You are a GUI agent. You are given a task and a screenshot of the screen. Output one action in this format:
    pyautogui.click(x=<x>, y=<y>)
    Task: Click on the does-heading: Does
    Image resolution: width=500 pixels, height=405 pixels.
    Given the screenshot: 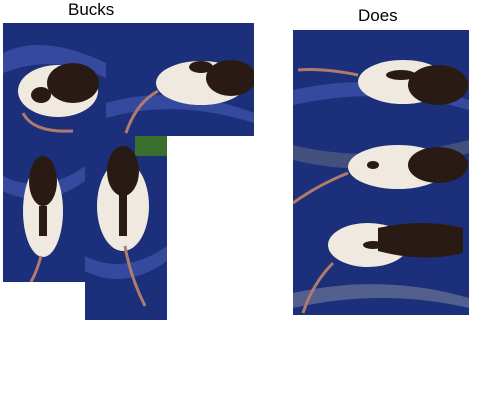 What is the action you would take?
    pyautogui.click(x=378, y=15)
    